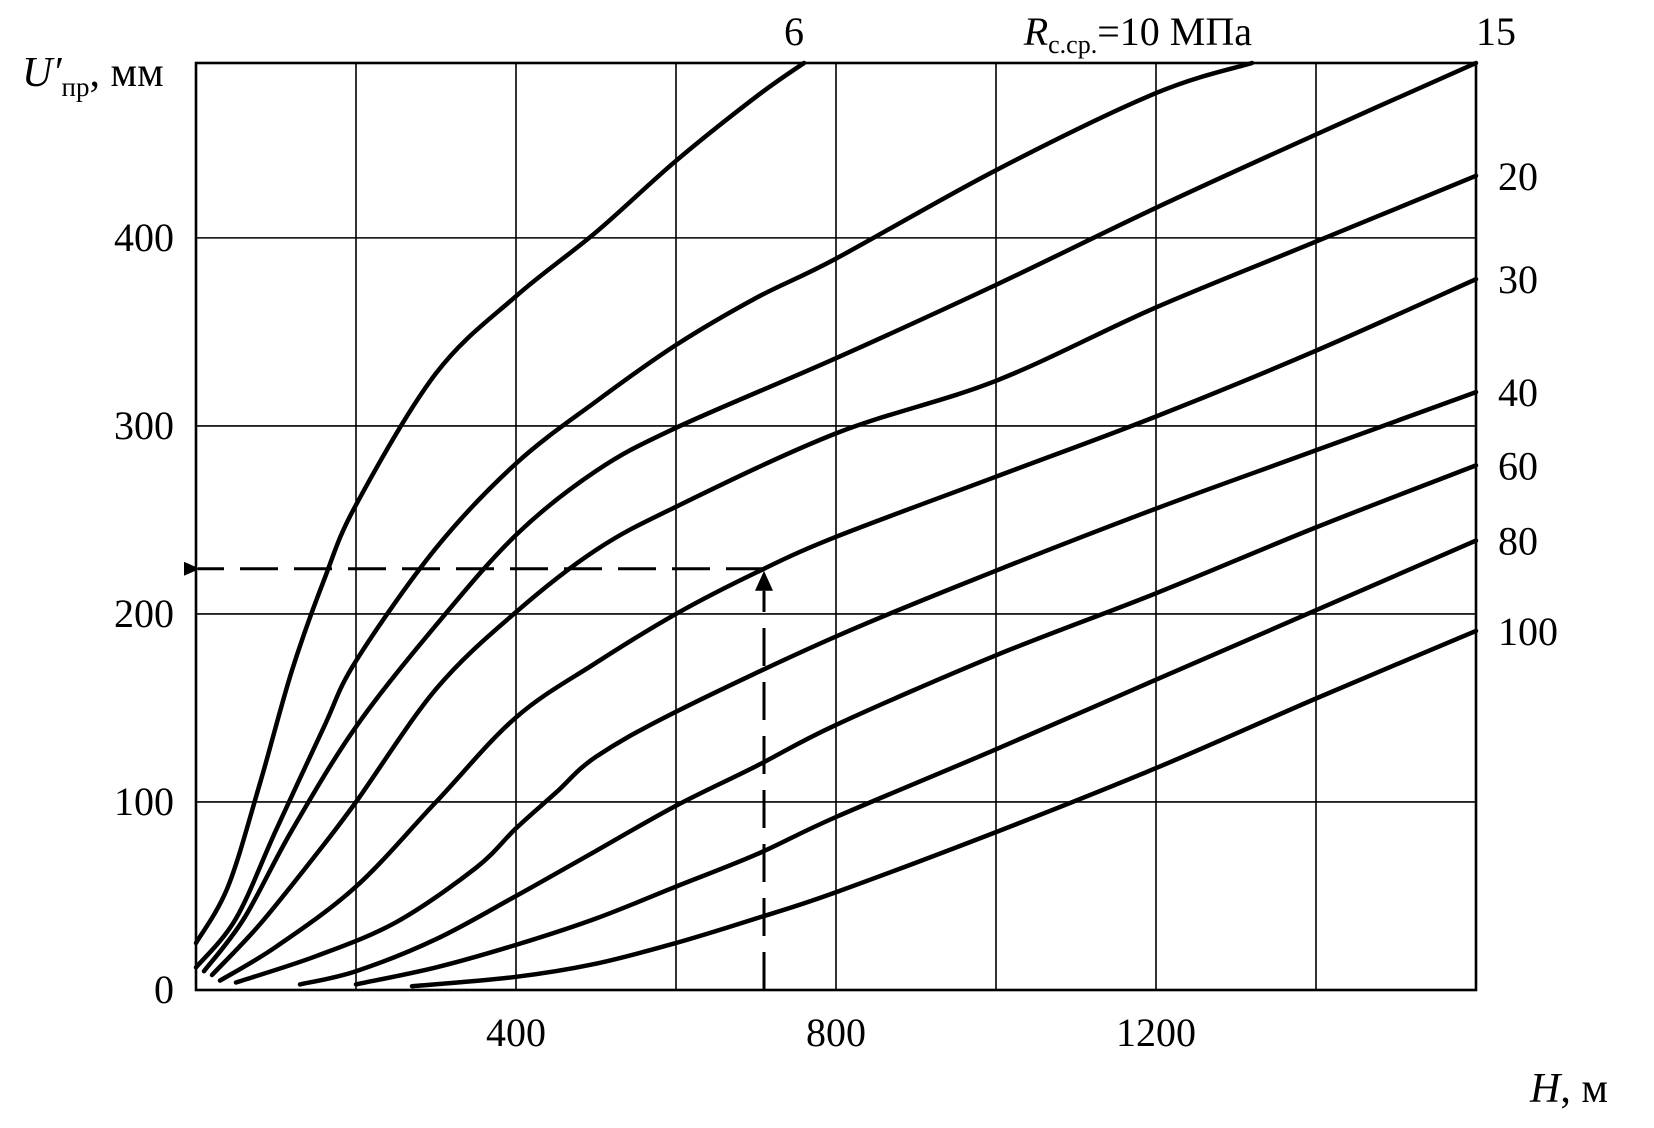 Image resolution: width=1654 pixels, height=1128 pixels. Describe the element at coordinates (1528, 631) in the screenshot. I see `curve-label-100: 100` at that location.